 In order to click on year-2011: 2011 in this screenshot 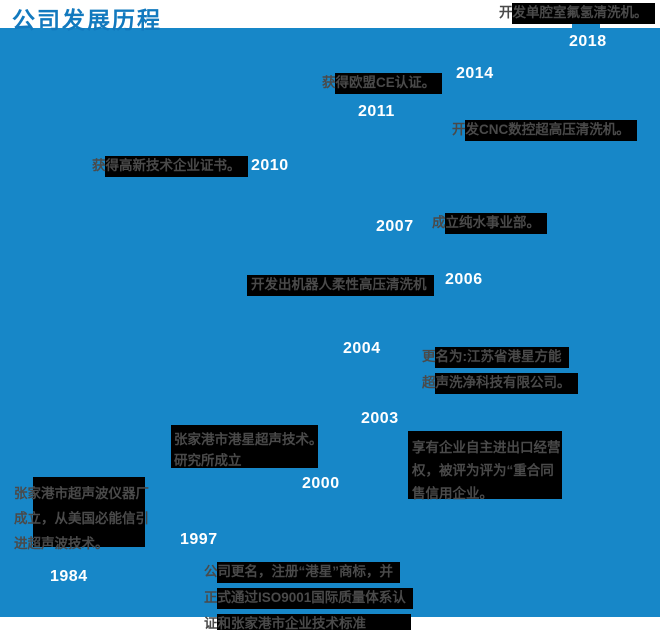, I will do `click(376, 111)`.